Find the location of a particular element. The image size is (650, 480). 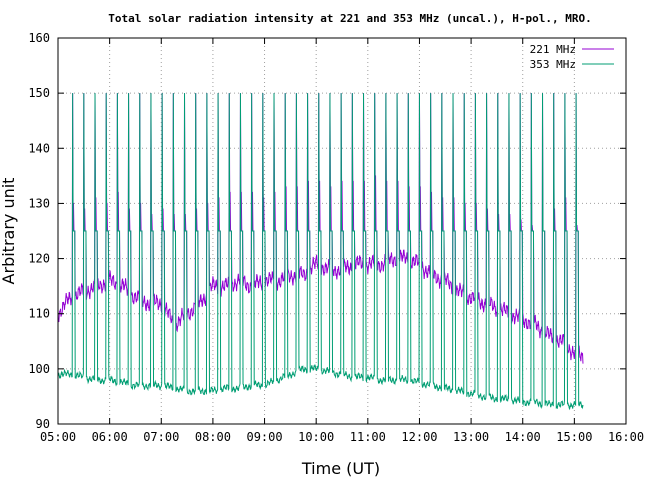

x-tick-label: 05:00 is located at coordinates (58, 437).